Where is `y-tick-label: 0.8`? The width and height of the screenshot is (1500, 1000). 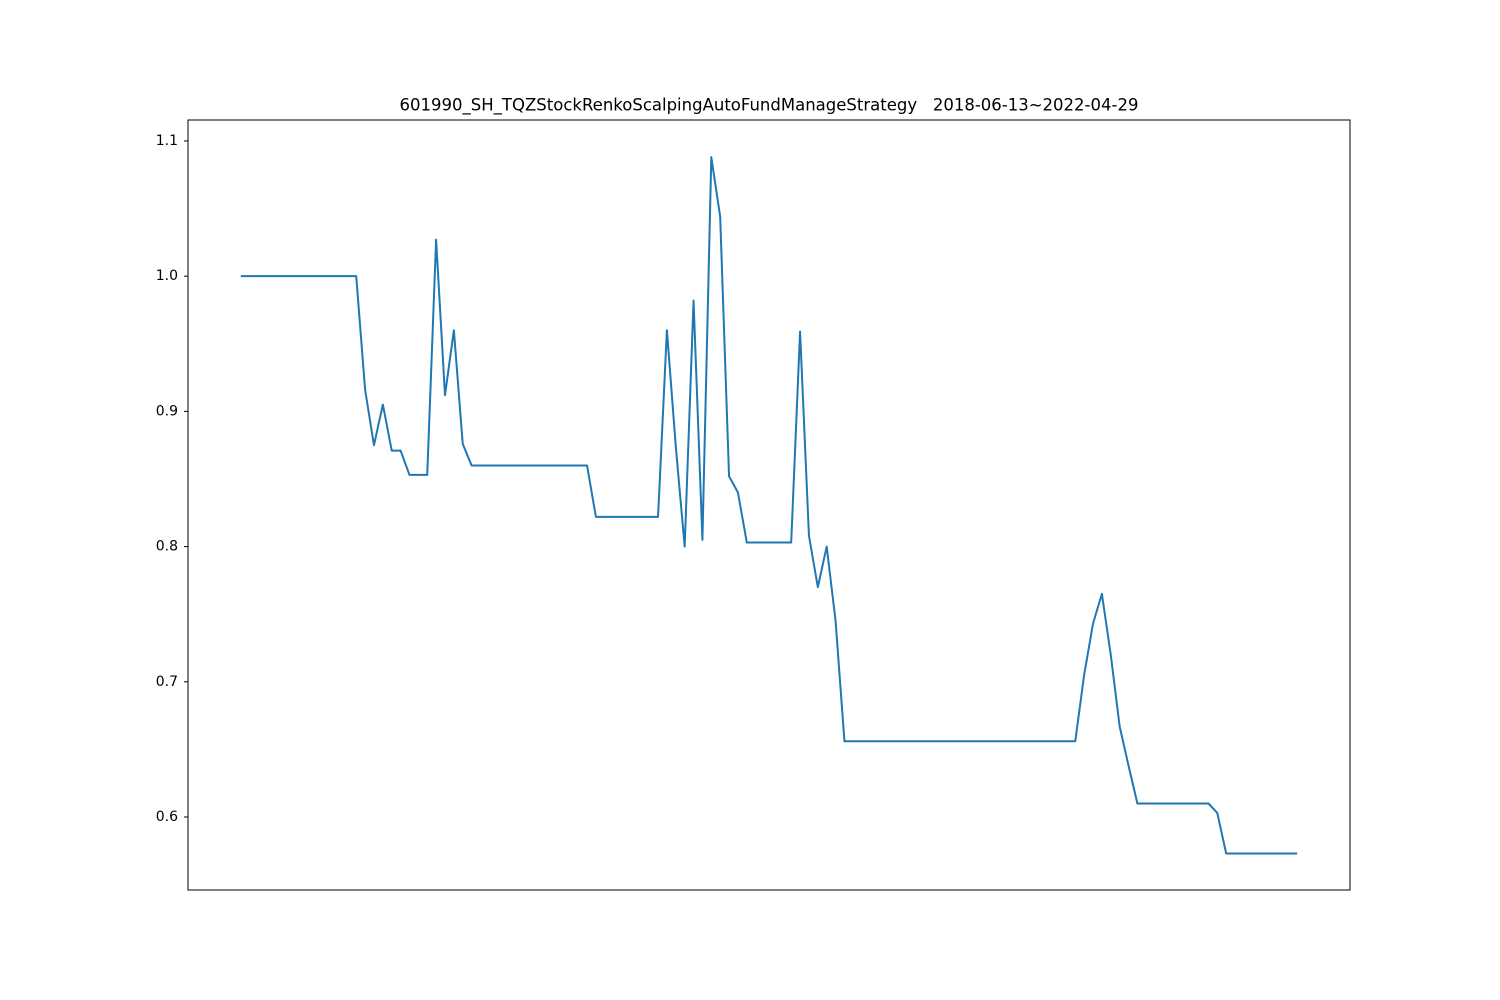
y-tick-label: 0.8 is located at coordinates (167, 547).